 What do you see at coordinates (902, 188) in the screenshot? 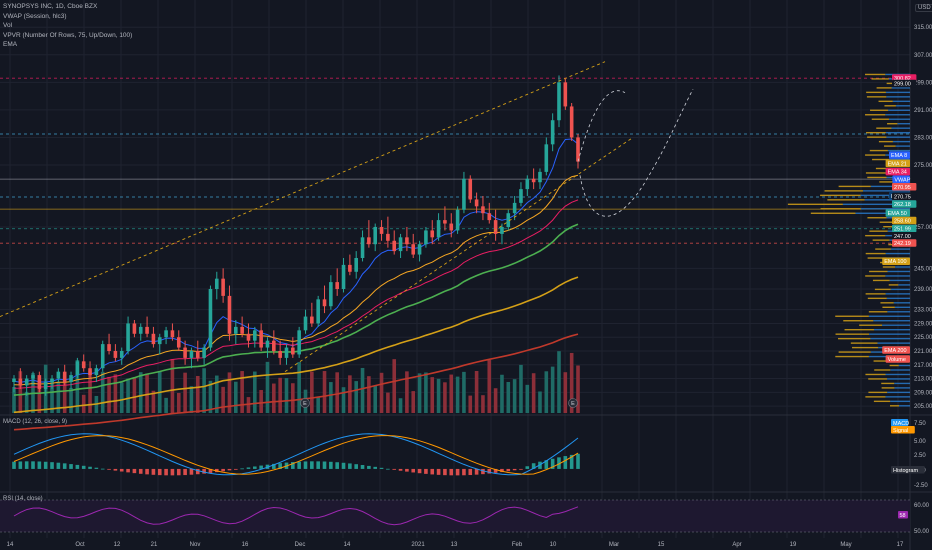
I see `axis-price-tag-label: 270.95` at bounding box center [902, 188].